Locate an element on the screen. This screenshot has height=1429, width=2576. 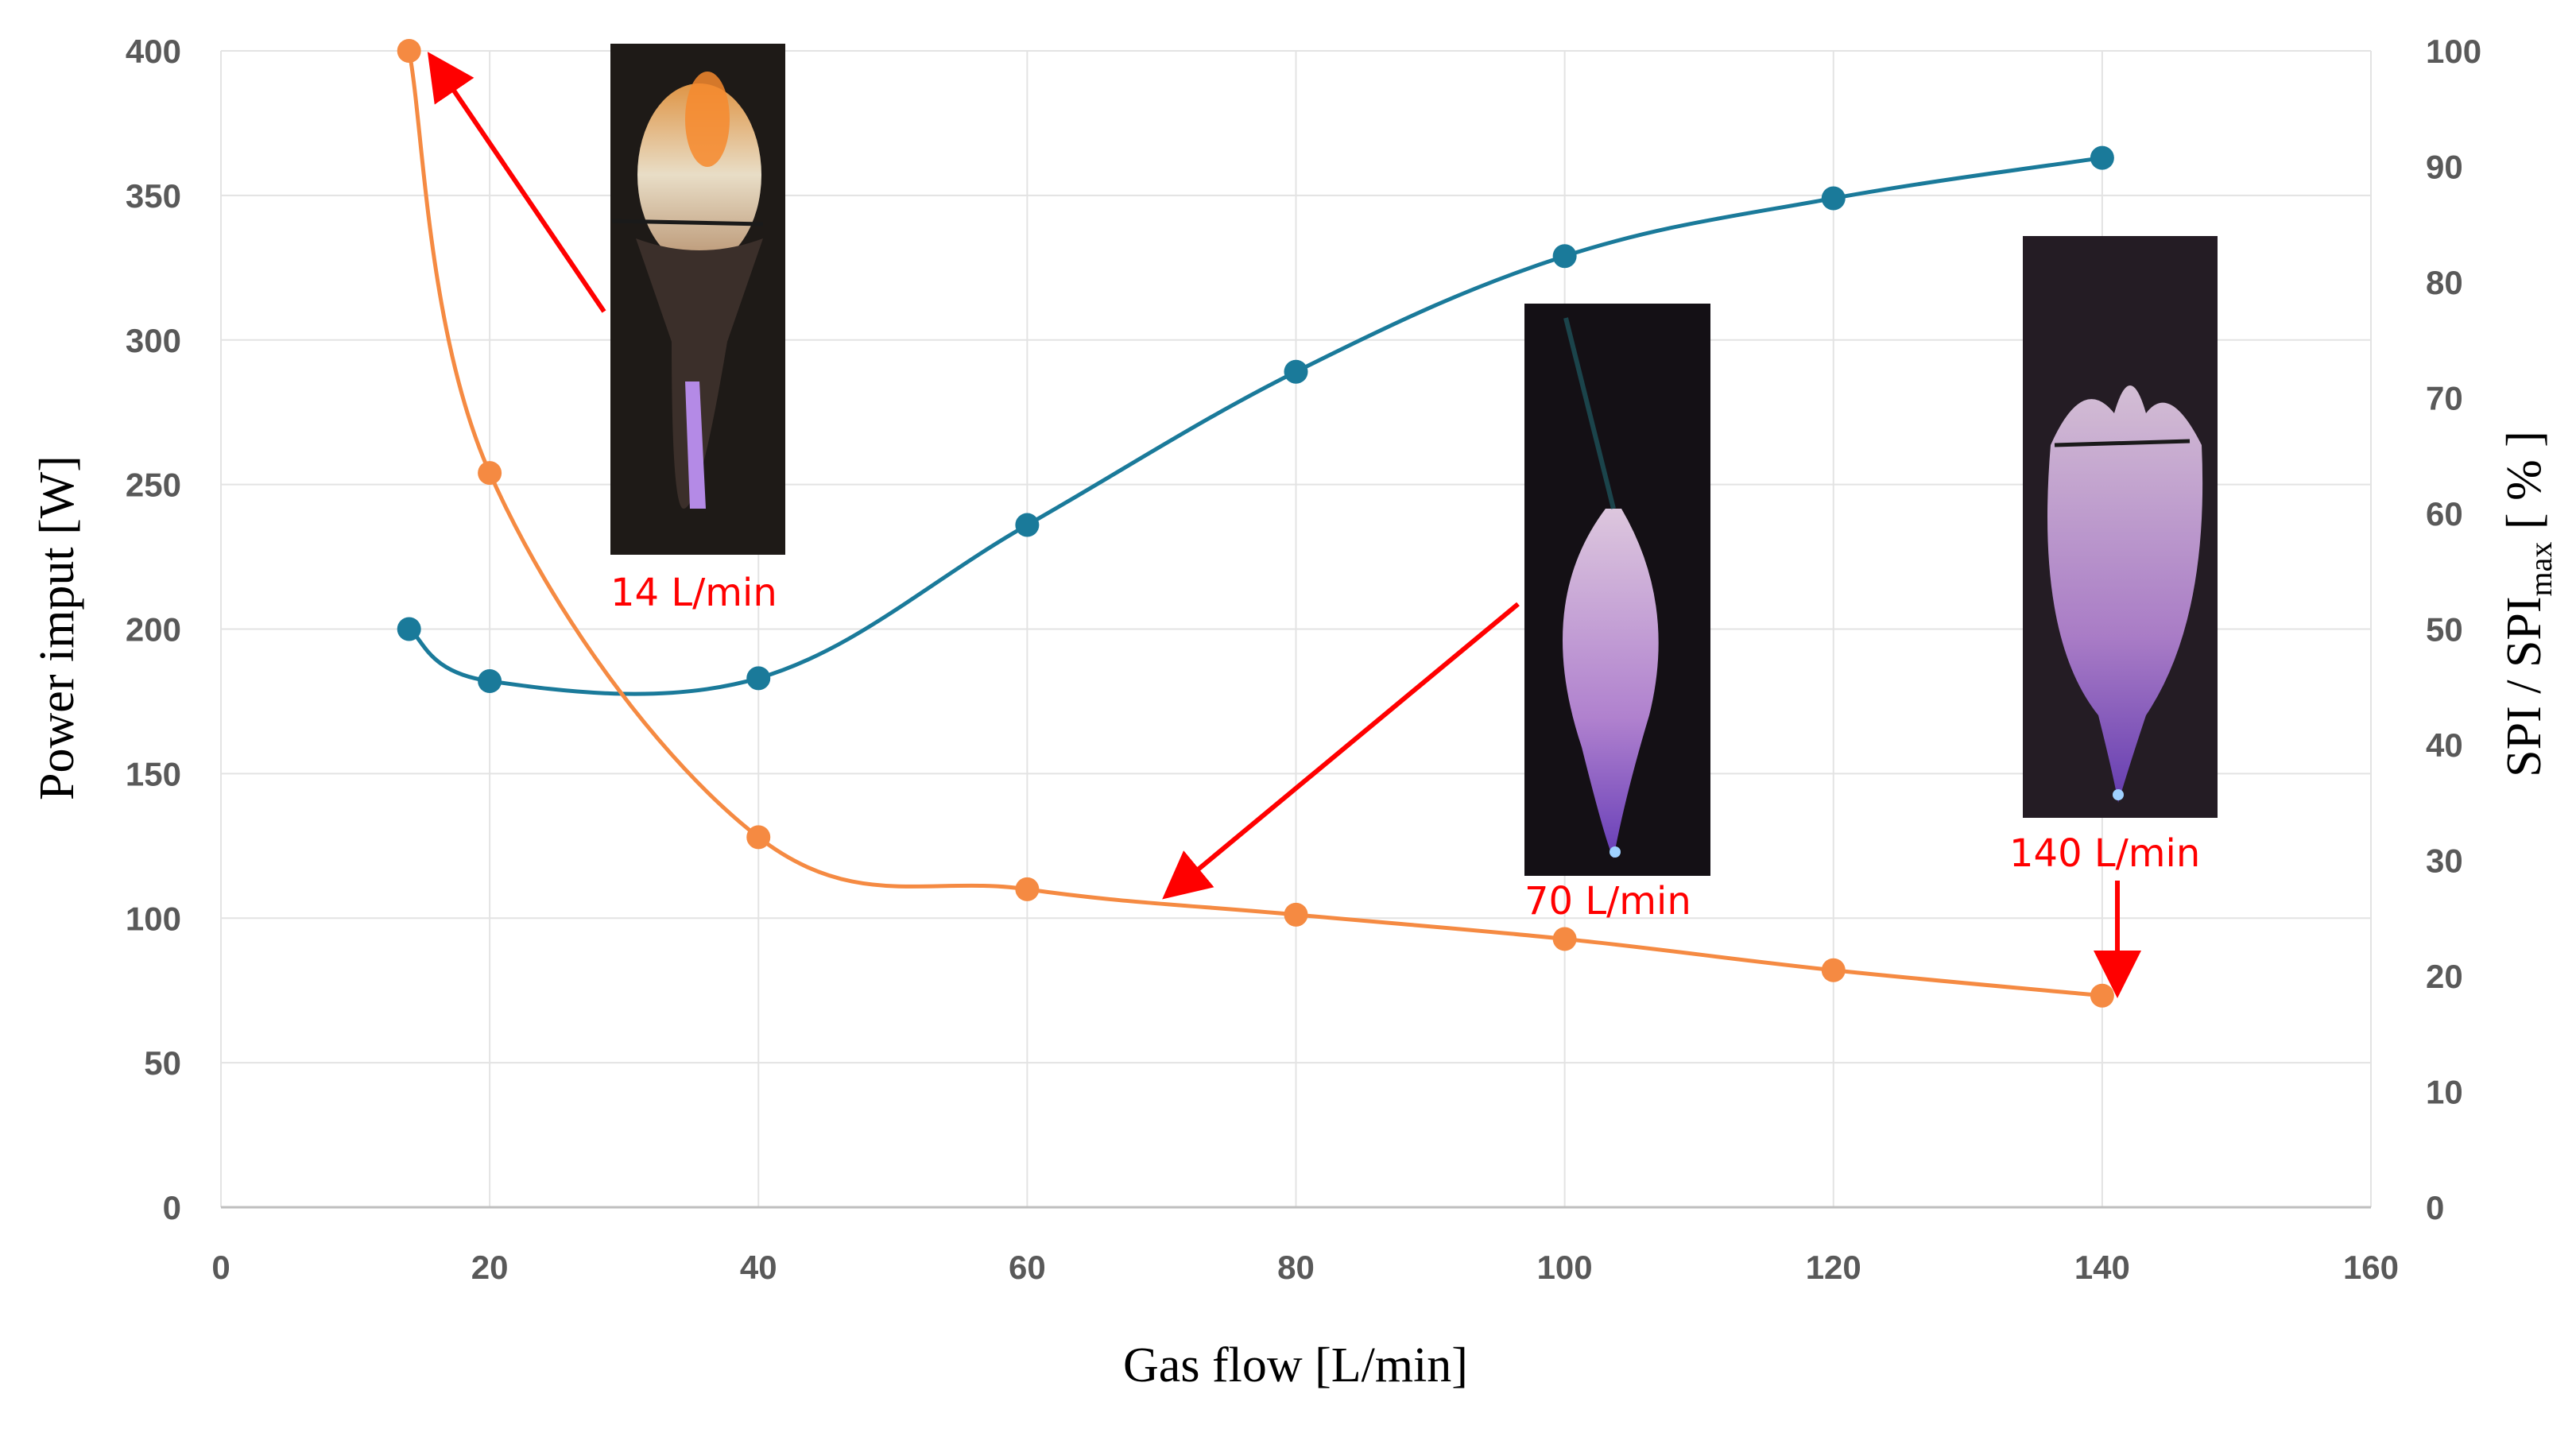
y-tick-6: 300 is located at coordinates (153, 341).